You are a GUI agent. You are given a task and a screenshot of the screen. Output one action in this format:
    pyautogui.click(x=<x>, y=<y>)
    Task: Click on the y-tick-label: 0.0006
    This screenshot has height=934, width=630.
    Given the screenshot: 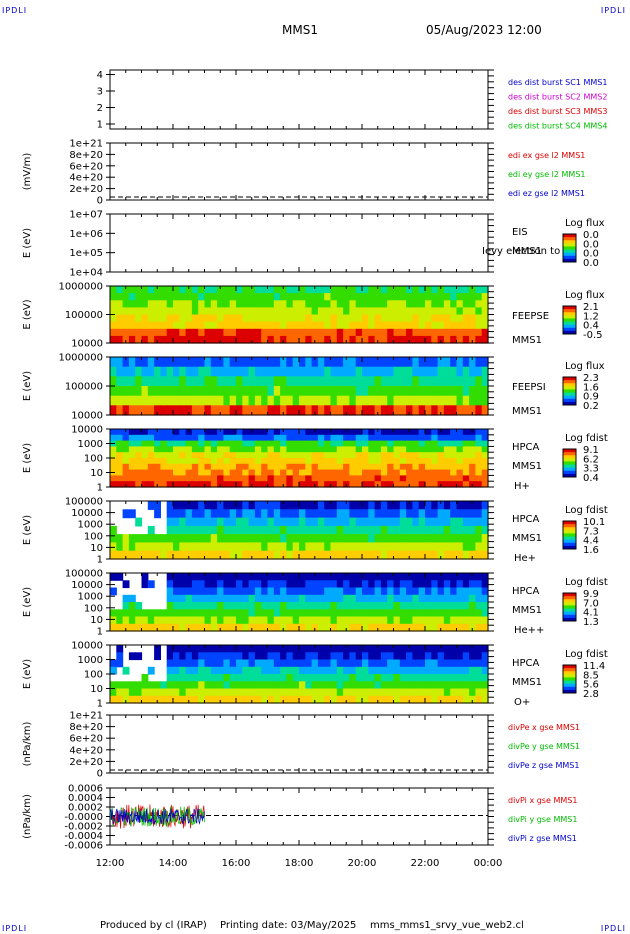 What is the action you would take?
    pyautogui.click(x=85, y=789)
    